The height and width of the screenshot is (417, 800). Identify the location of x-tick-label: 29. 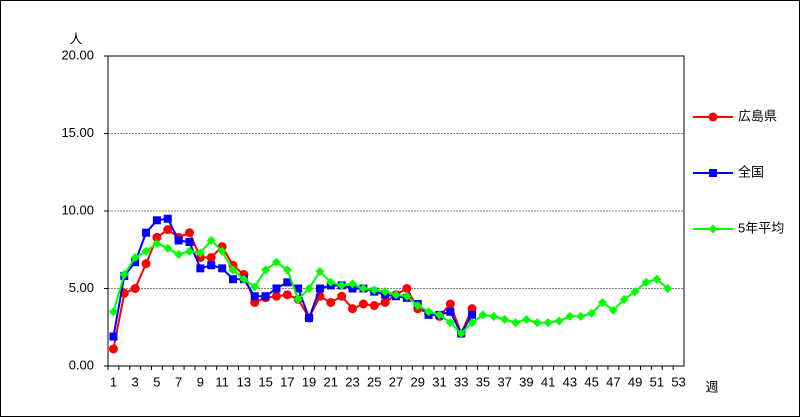
(418, 381).